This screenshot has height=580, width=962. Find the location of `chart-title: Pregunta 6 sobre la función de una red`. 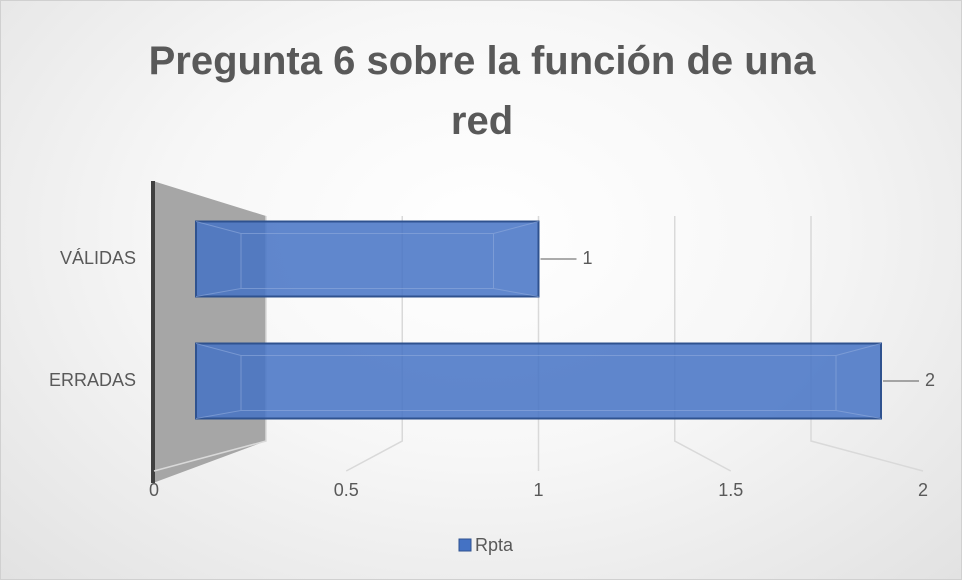

chart-title: Pregunta 6 sobre la función de una red is located at coordinates (482, 91).